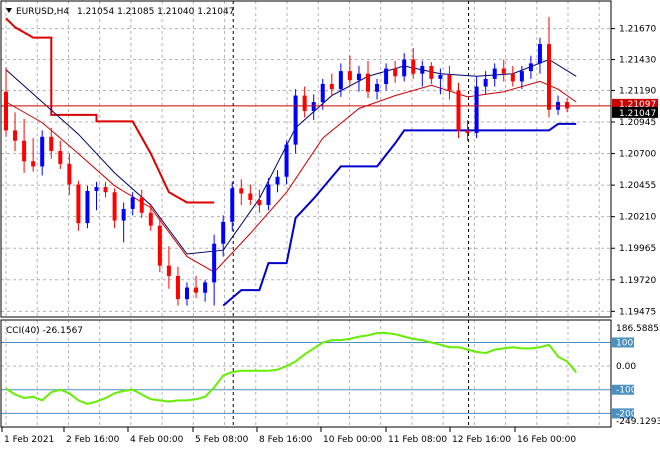  I want to click on current-price-box, so click(635, 112).